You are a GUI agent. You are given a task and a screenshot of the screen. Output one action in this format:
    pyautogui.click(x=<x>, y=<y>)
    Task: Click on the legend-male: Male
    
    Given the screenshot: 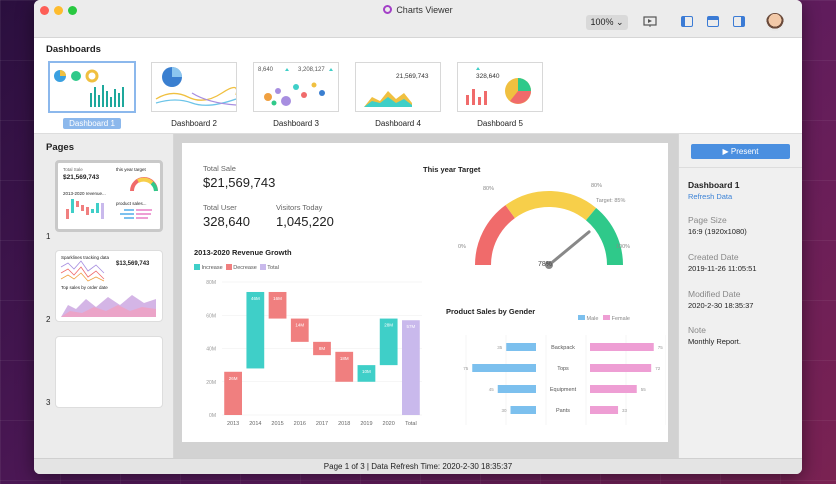 What is the action you would take?
    pyautogui.click(x=592, y=319)
    